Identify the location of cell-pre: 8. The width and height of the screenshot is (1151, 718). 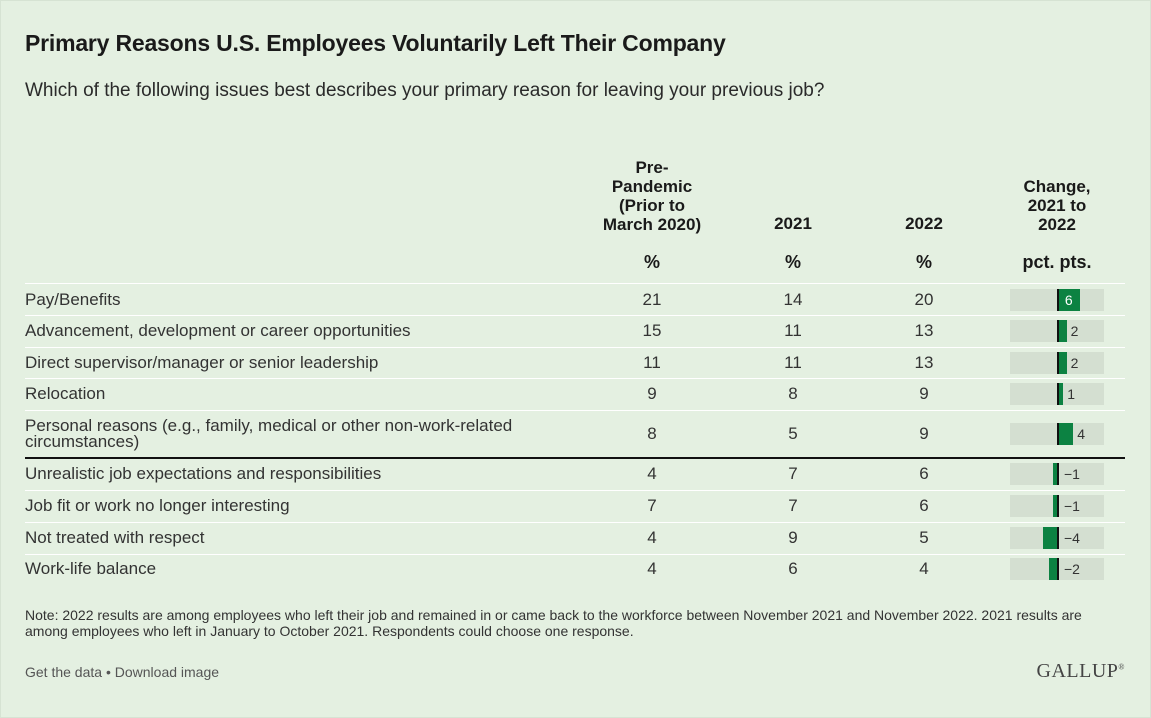
(652, 433).